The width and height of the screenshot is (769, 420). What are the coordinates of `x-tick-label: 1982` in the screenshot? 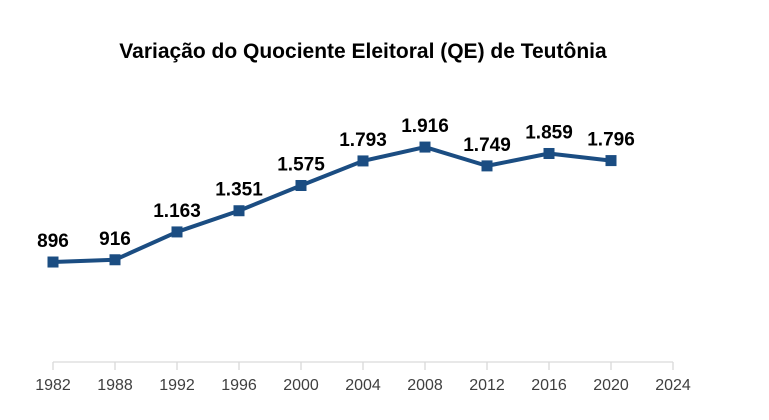 It's located at (53, 385).